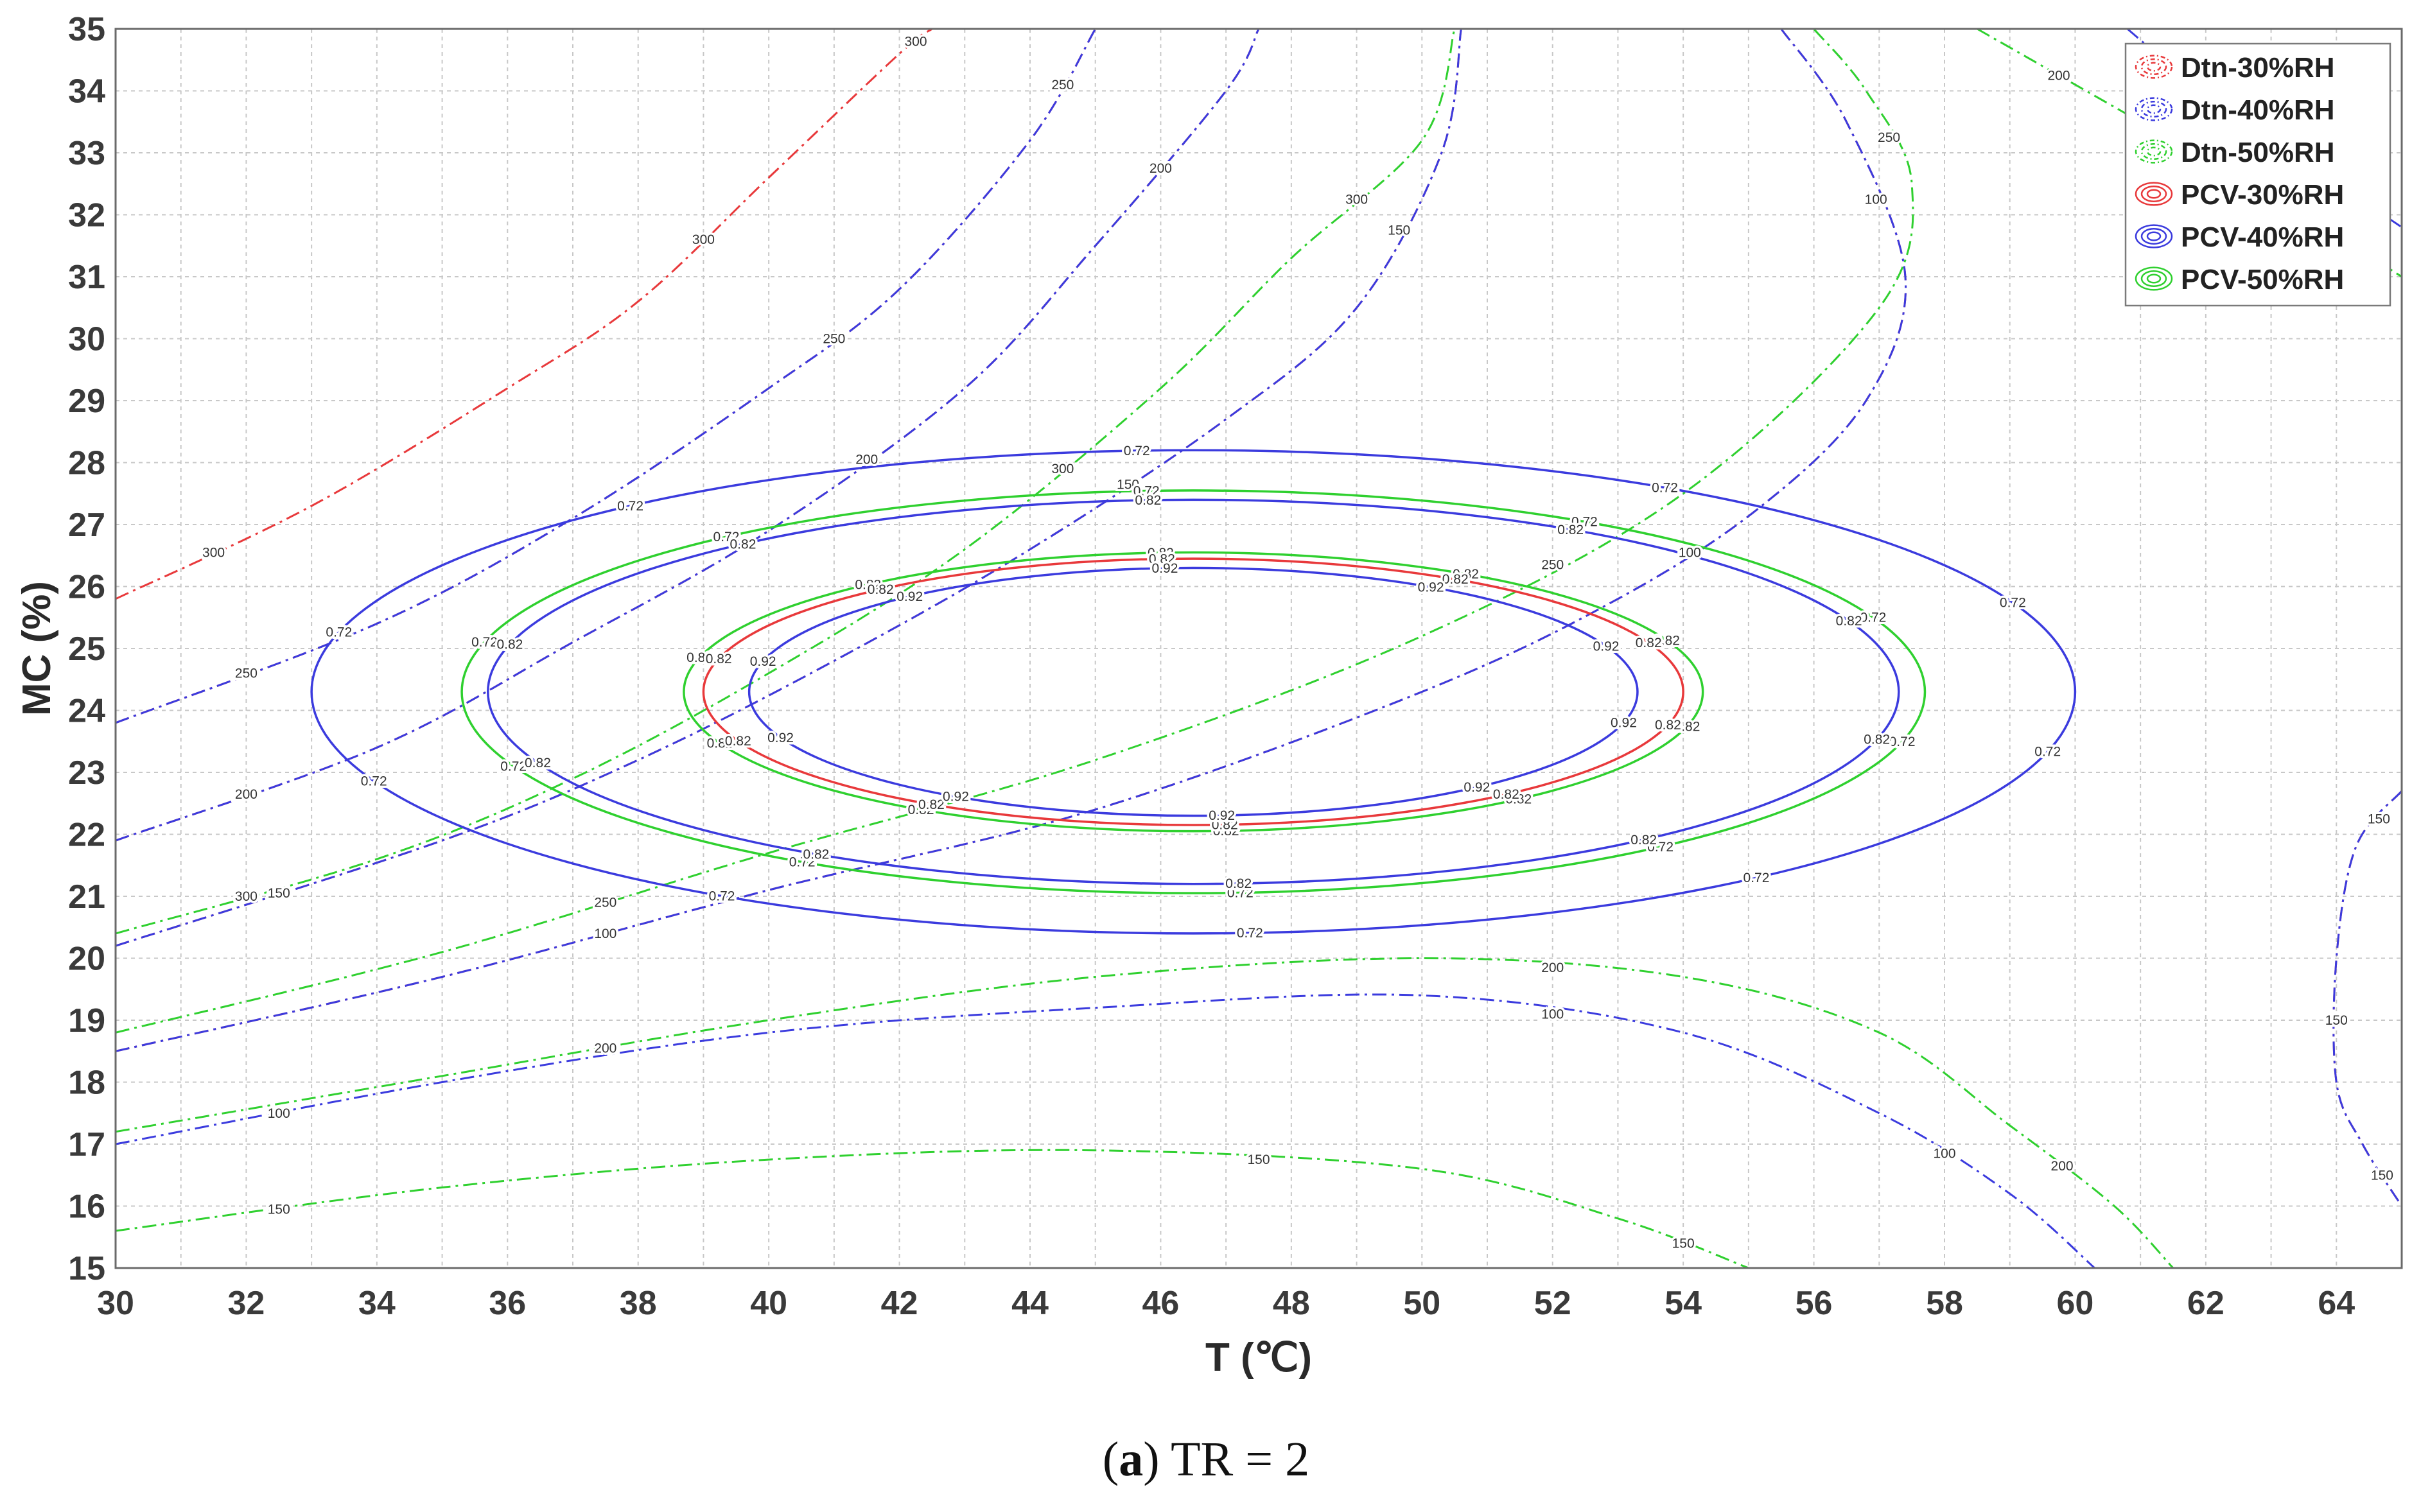 The image size is (2412, 1512). Describe the element at coordinates (86, 711) in the screenshot. I see `y-tick-label: 24` at that location.